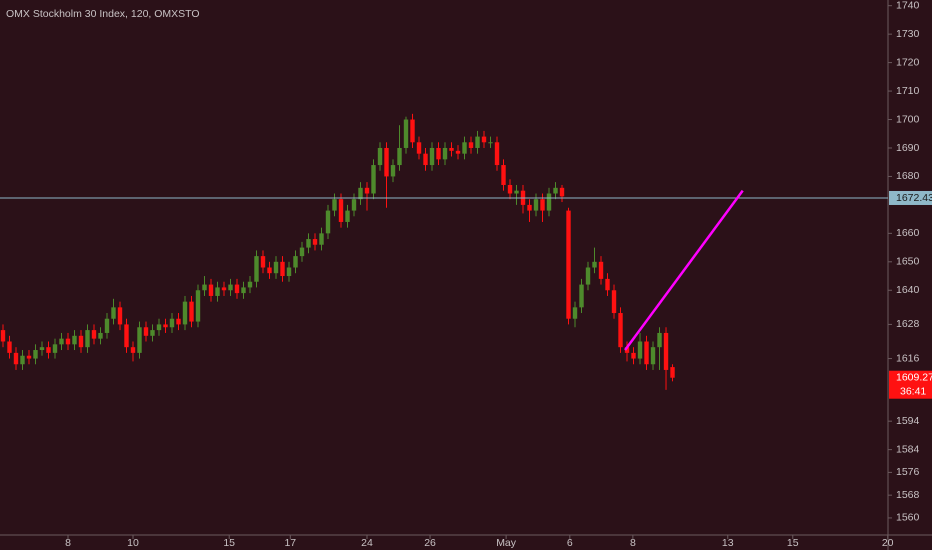 This screenshot has width=932, height=550. I want to click on y-tick-label: 1568, so click(908, 495).